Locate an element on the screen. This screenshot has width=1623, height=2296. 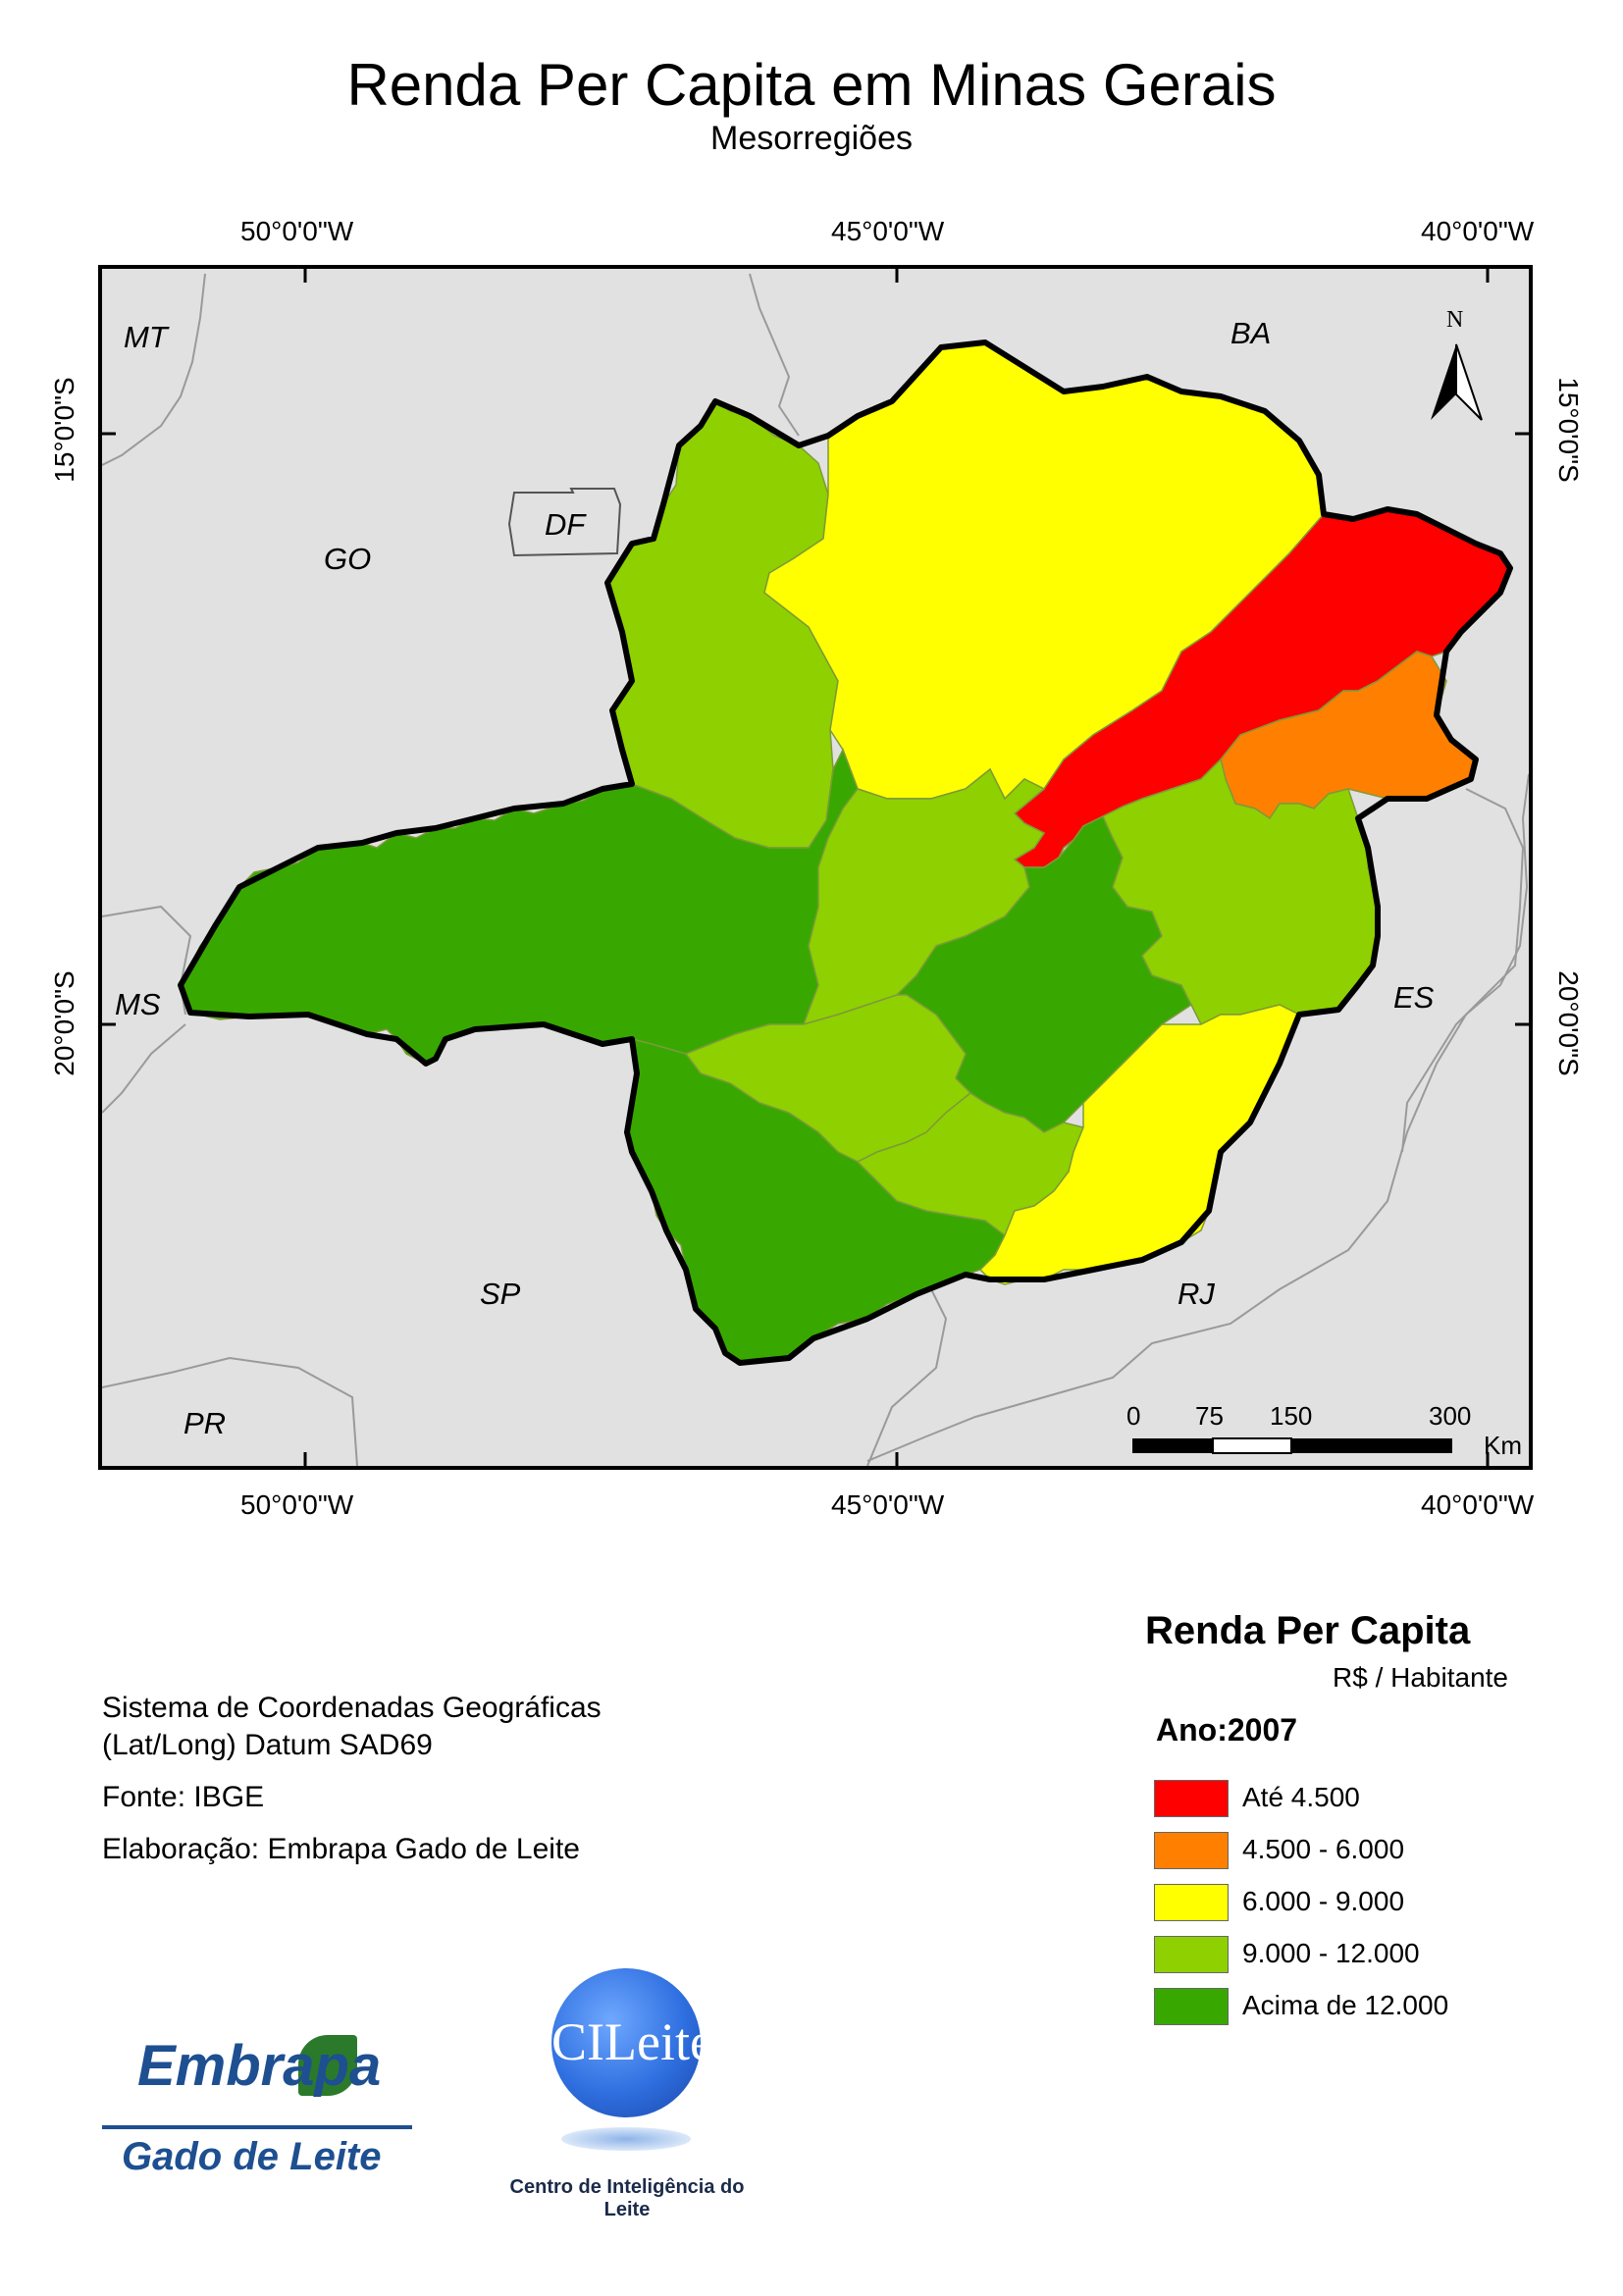
legend-label: Até 4.500 is located at coordinates (1301, 1797).